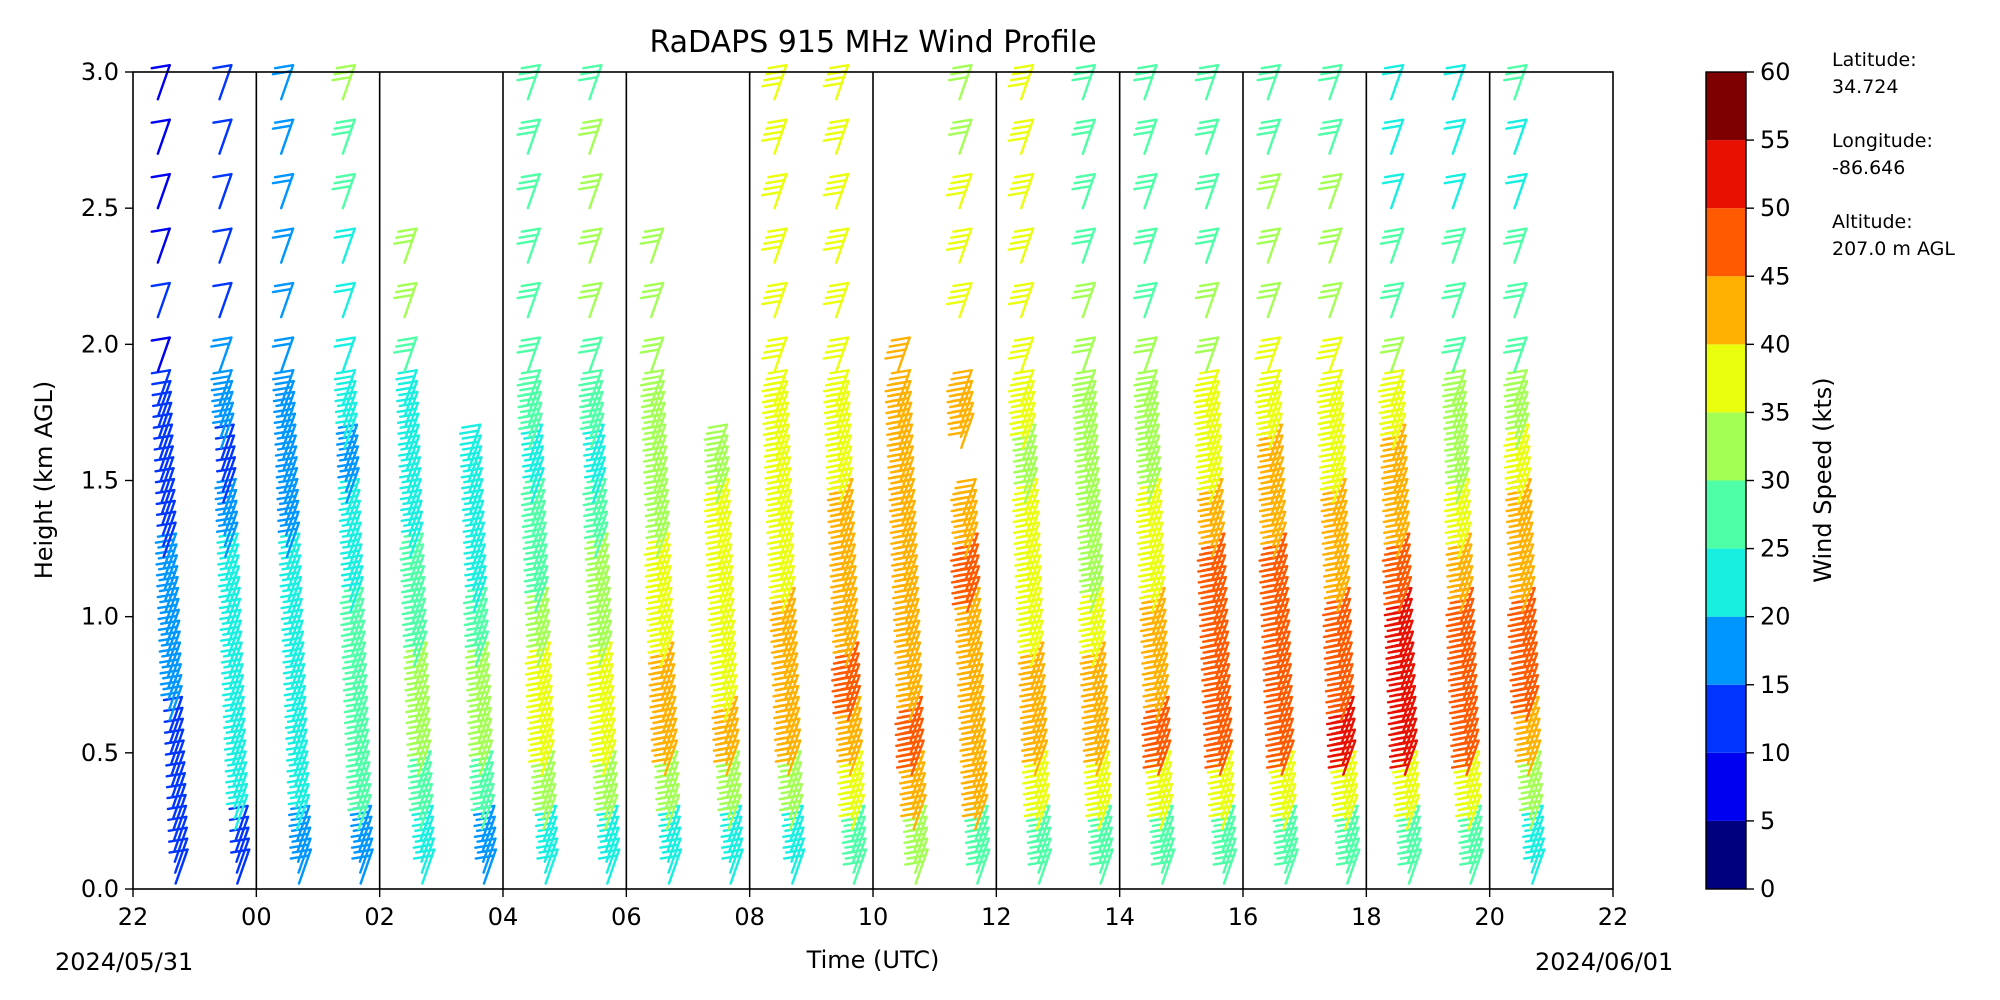  I want to click on colorbar-tick-label: 40, so click(1775, 344).